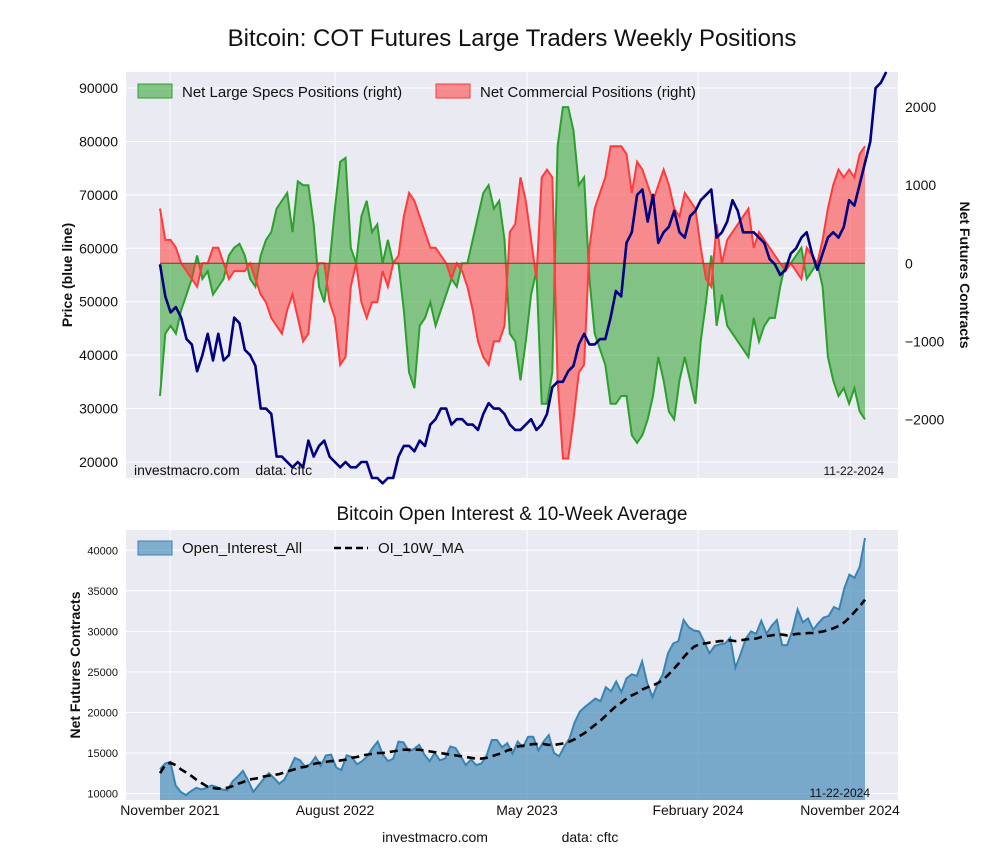 This screenshot has width=1000, height=860. What do you see at coordinates (920, 107) in the screenshot?
I see `top-right-tick-label: 2000` at bounding box center [920, 107].